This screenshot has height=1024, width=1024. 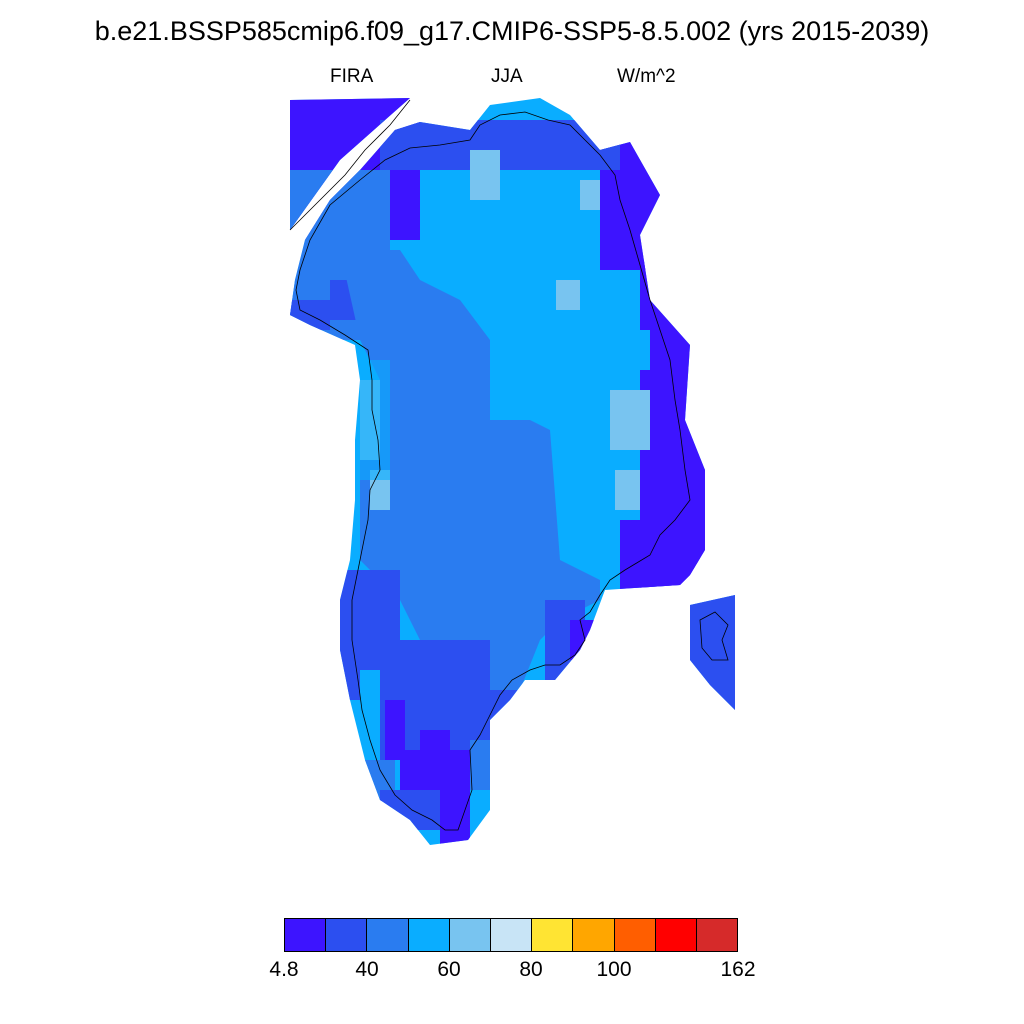 What do you see at coordinates (284, 969) in the screenshot?
I see `colorbar-tick-label: 4.8` at bounding box center [284, 969].